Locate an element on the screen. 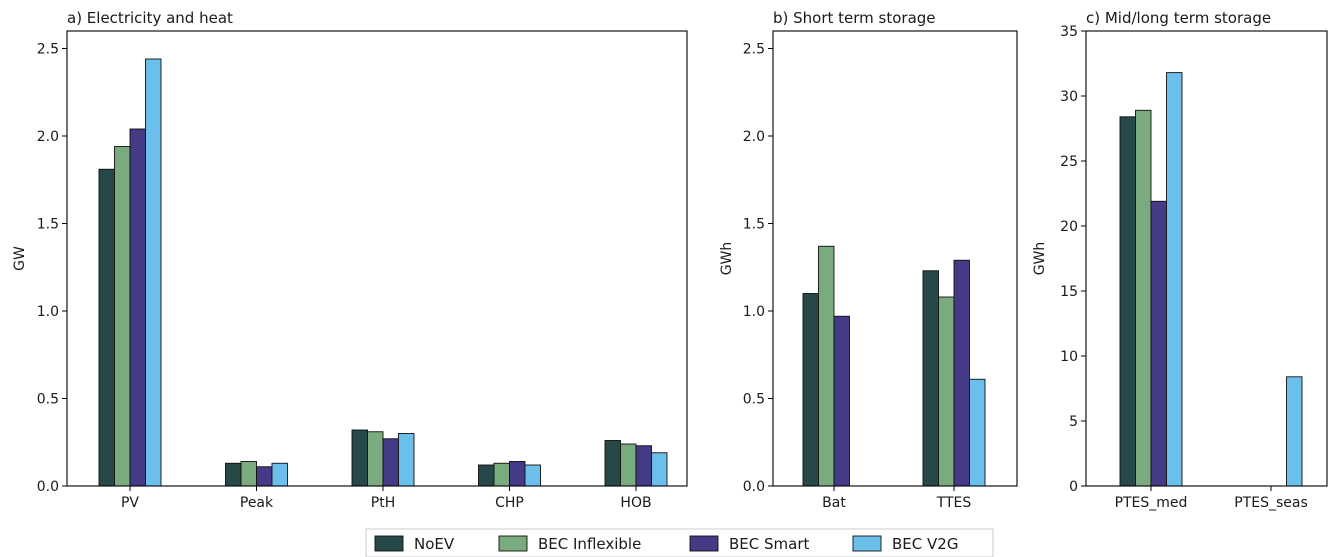 The height and width of the screenshot is (557, 1338). bar-PTES_med-noev is located at coordinates (1127, 301).